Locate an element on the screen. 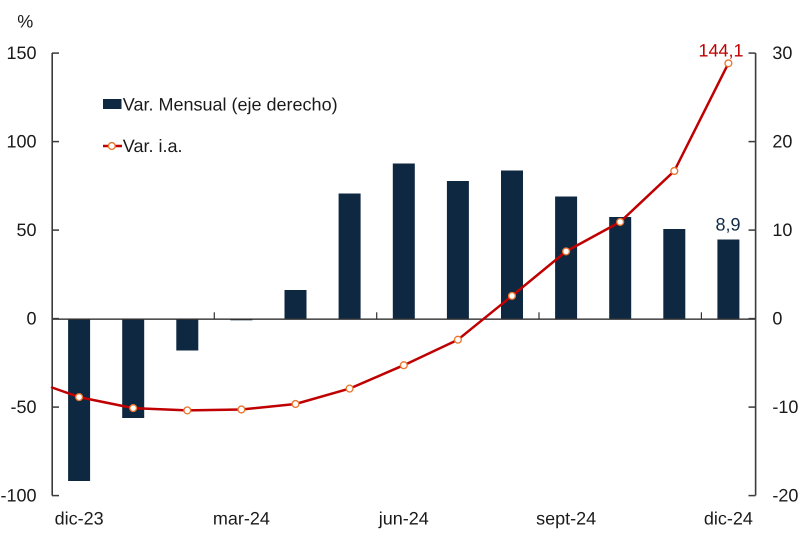  svg-text: 50 is located at coordinates (26, 230).